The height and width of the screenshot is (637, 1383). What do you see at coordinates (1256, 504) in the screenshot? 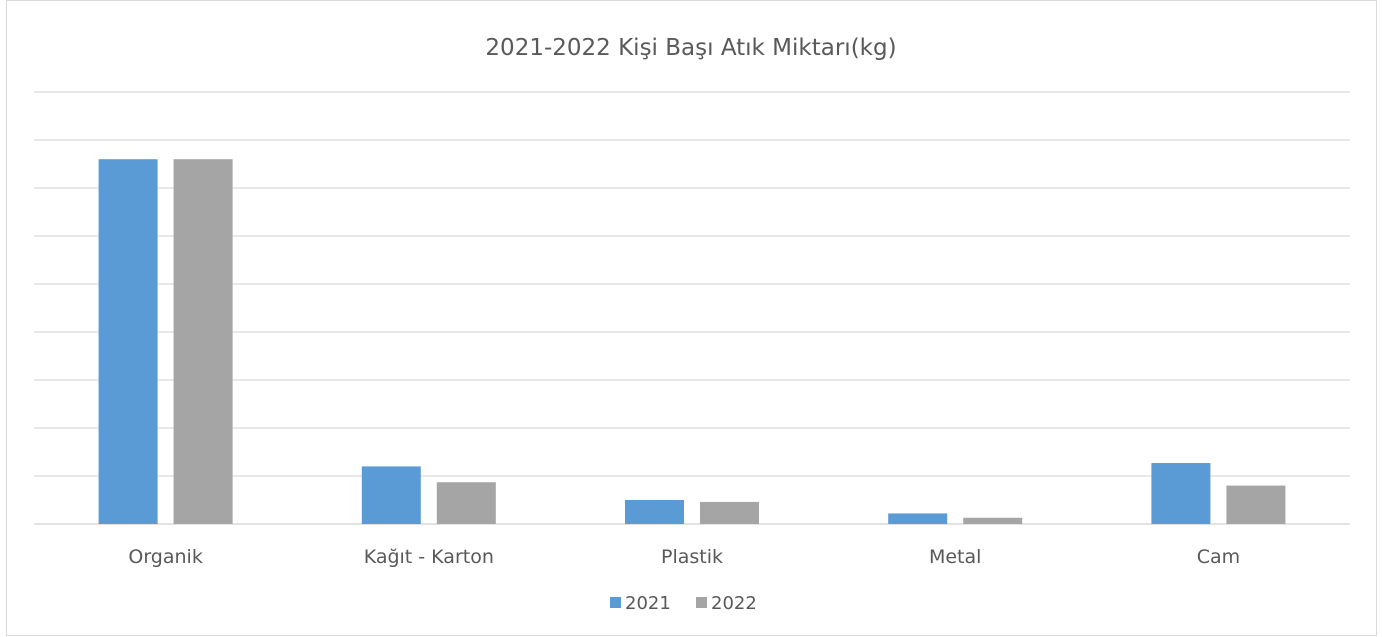
I see `bar-2022-cam` at bounding box center [1256, 504].